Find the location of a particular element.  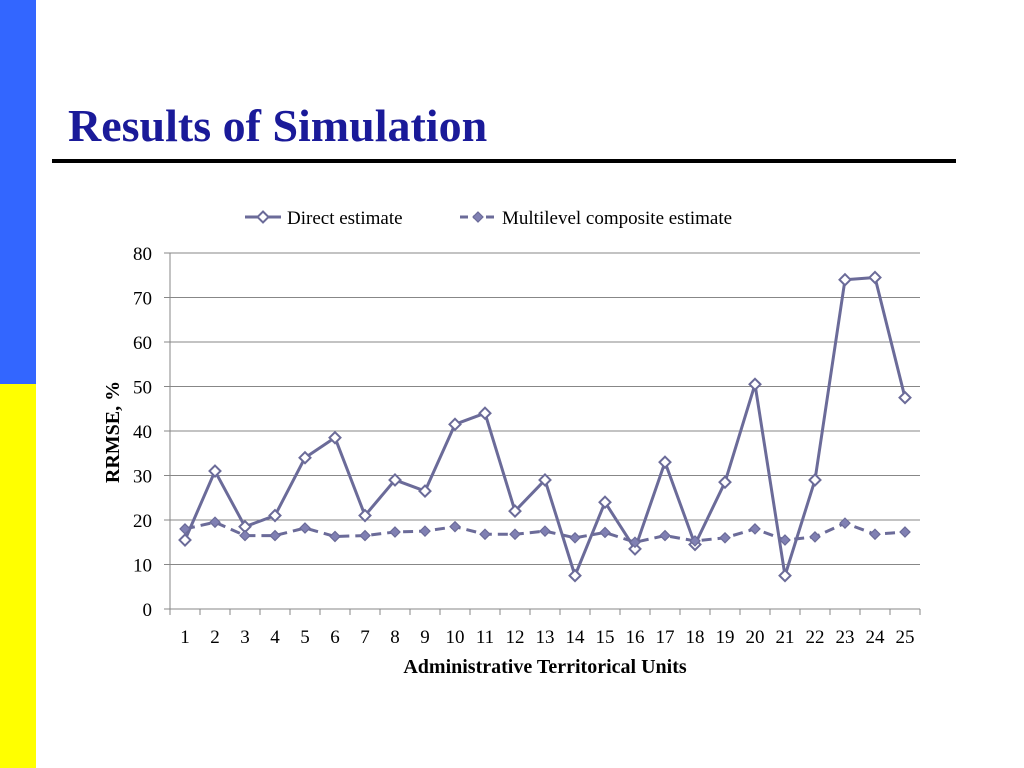

x-tick-label: 16 is located at coordinates (635, 637).